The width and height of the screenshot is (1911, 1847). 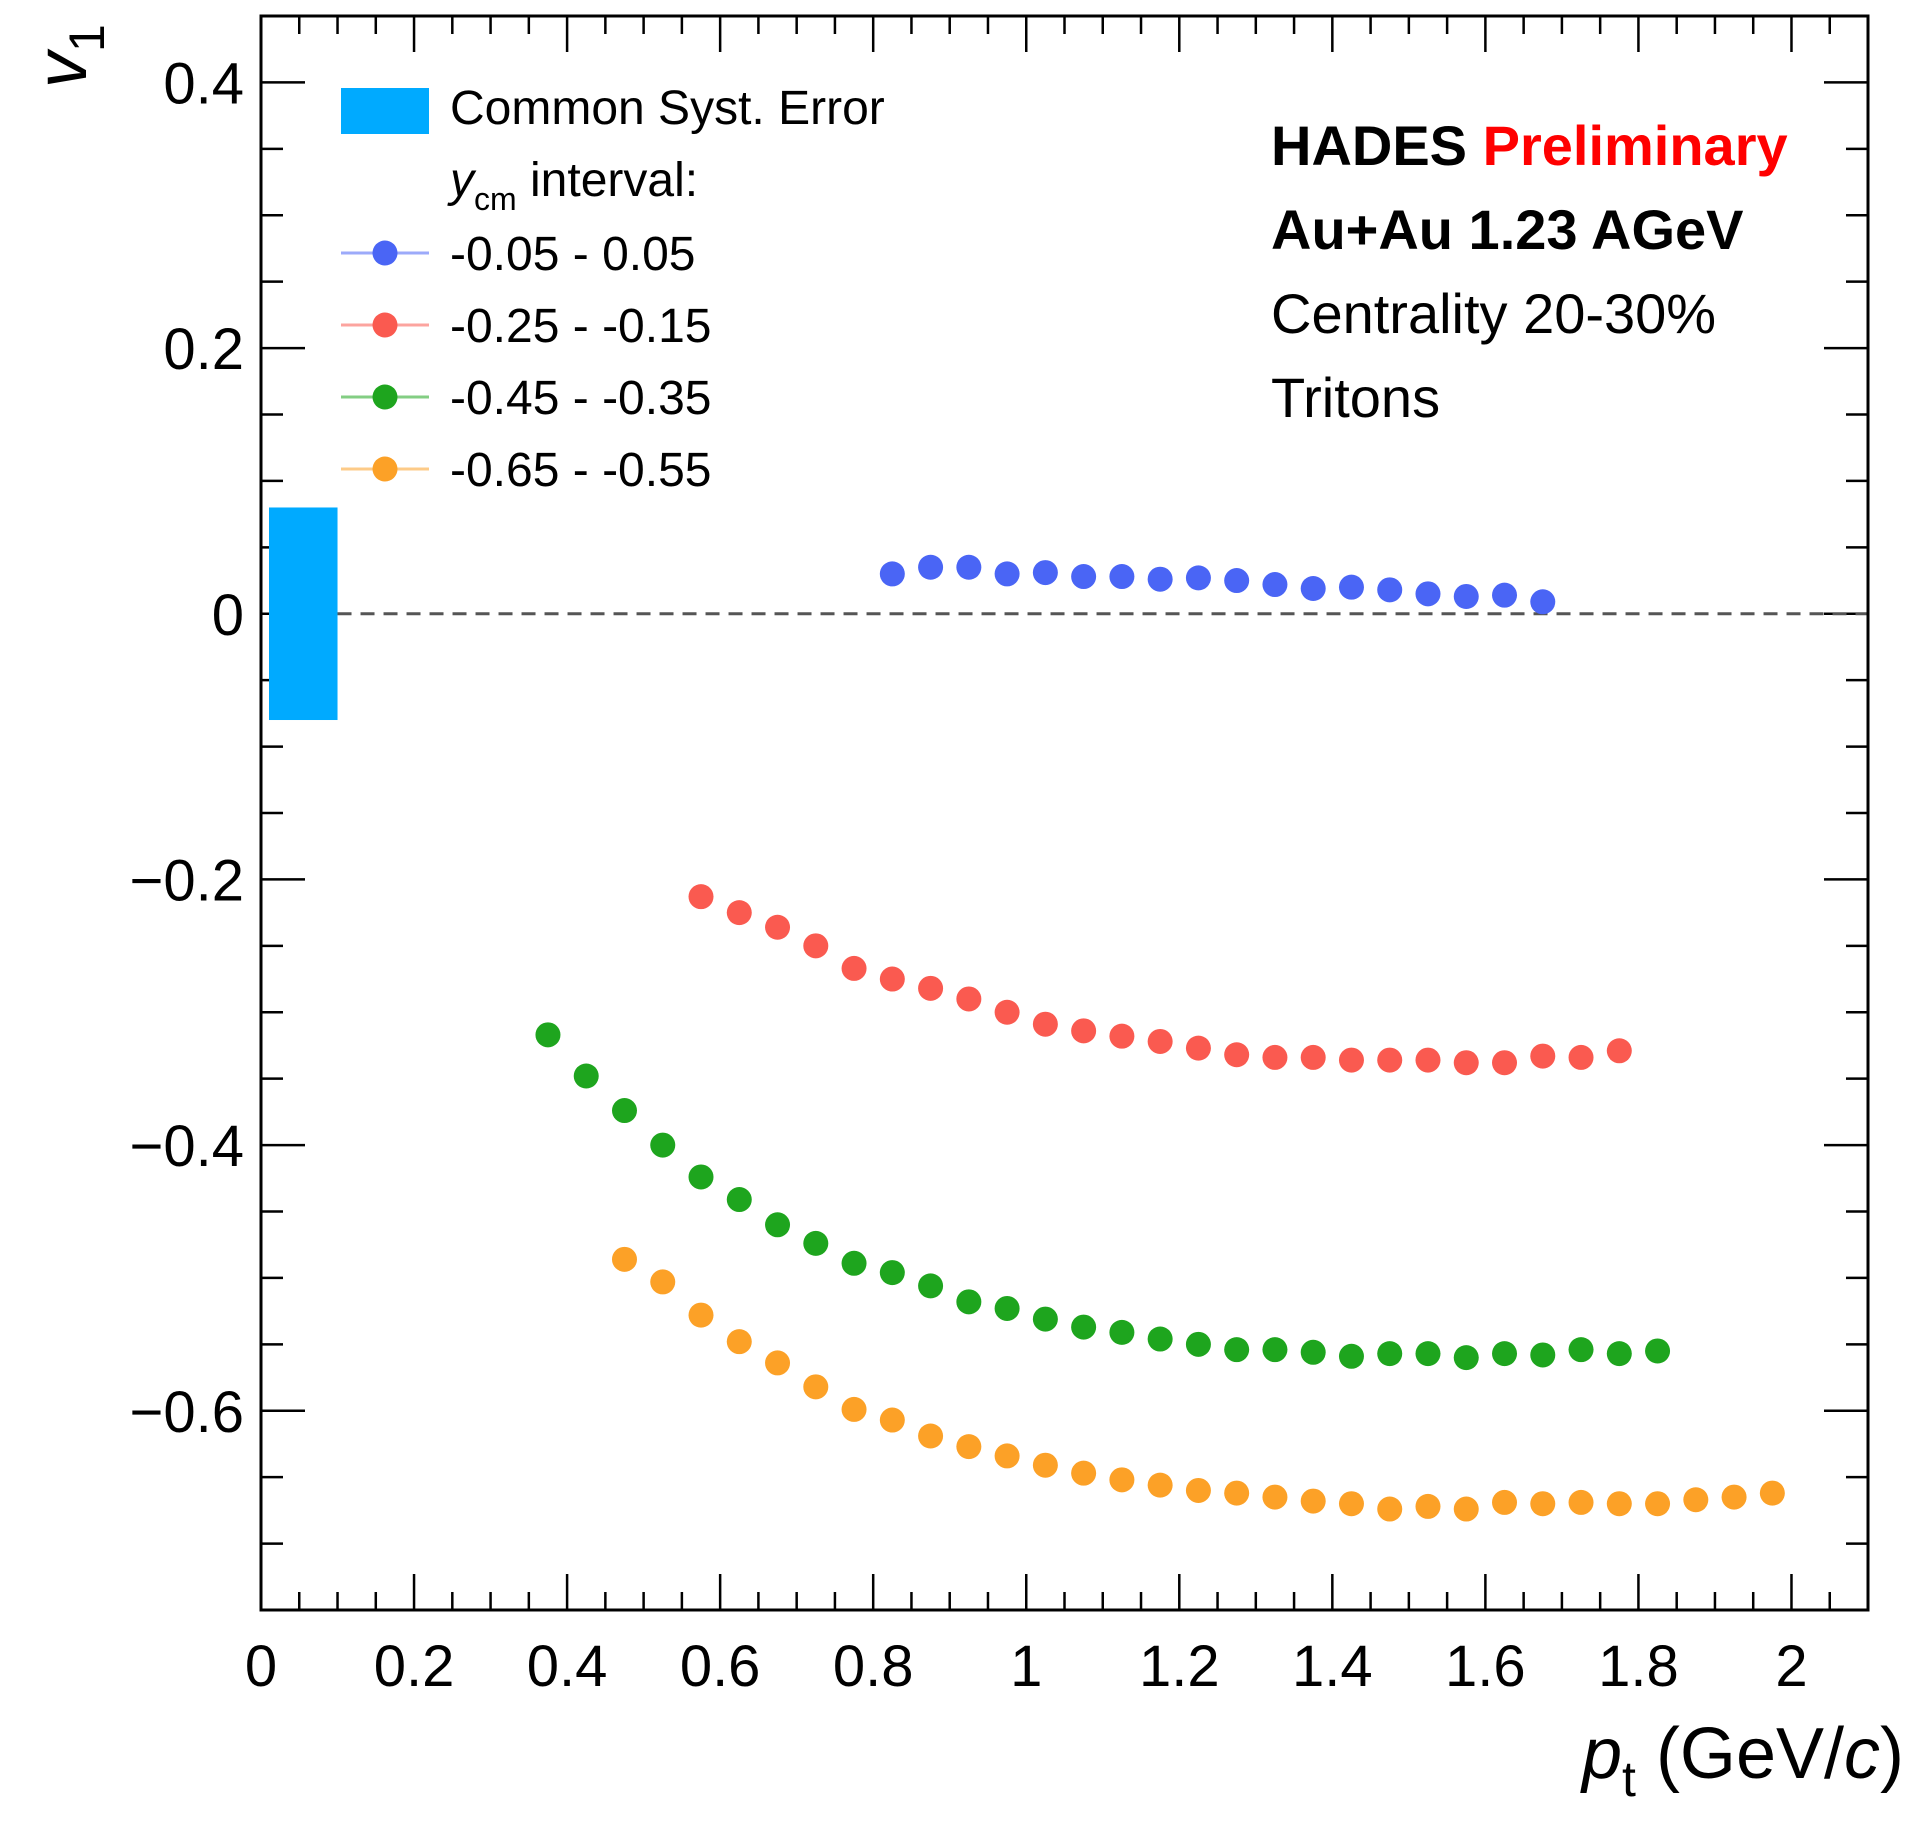 I want to click on x-tick-label: 1.8, so click(x=1638, y=1666).